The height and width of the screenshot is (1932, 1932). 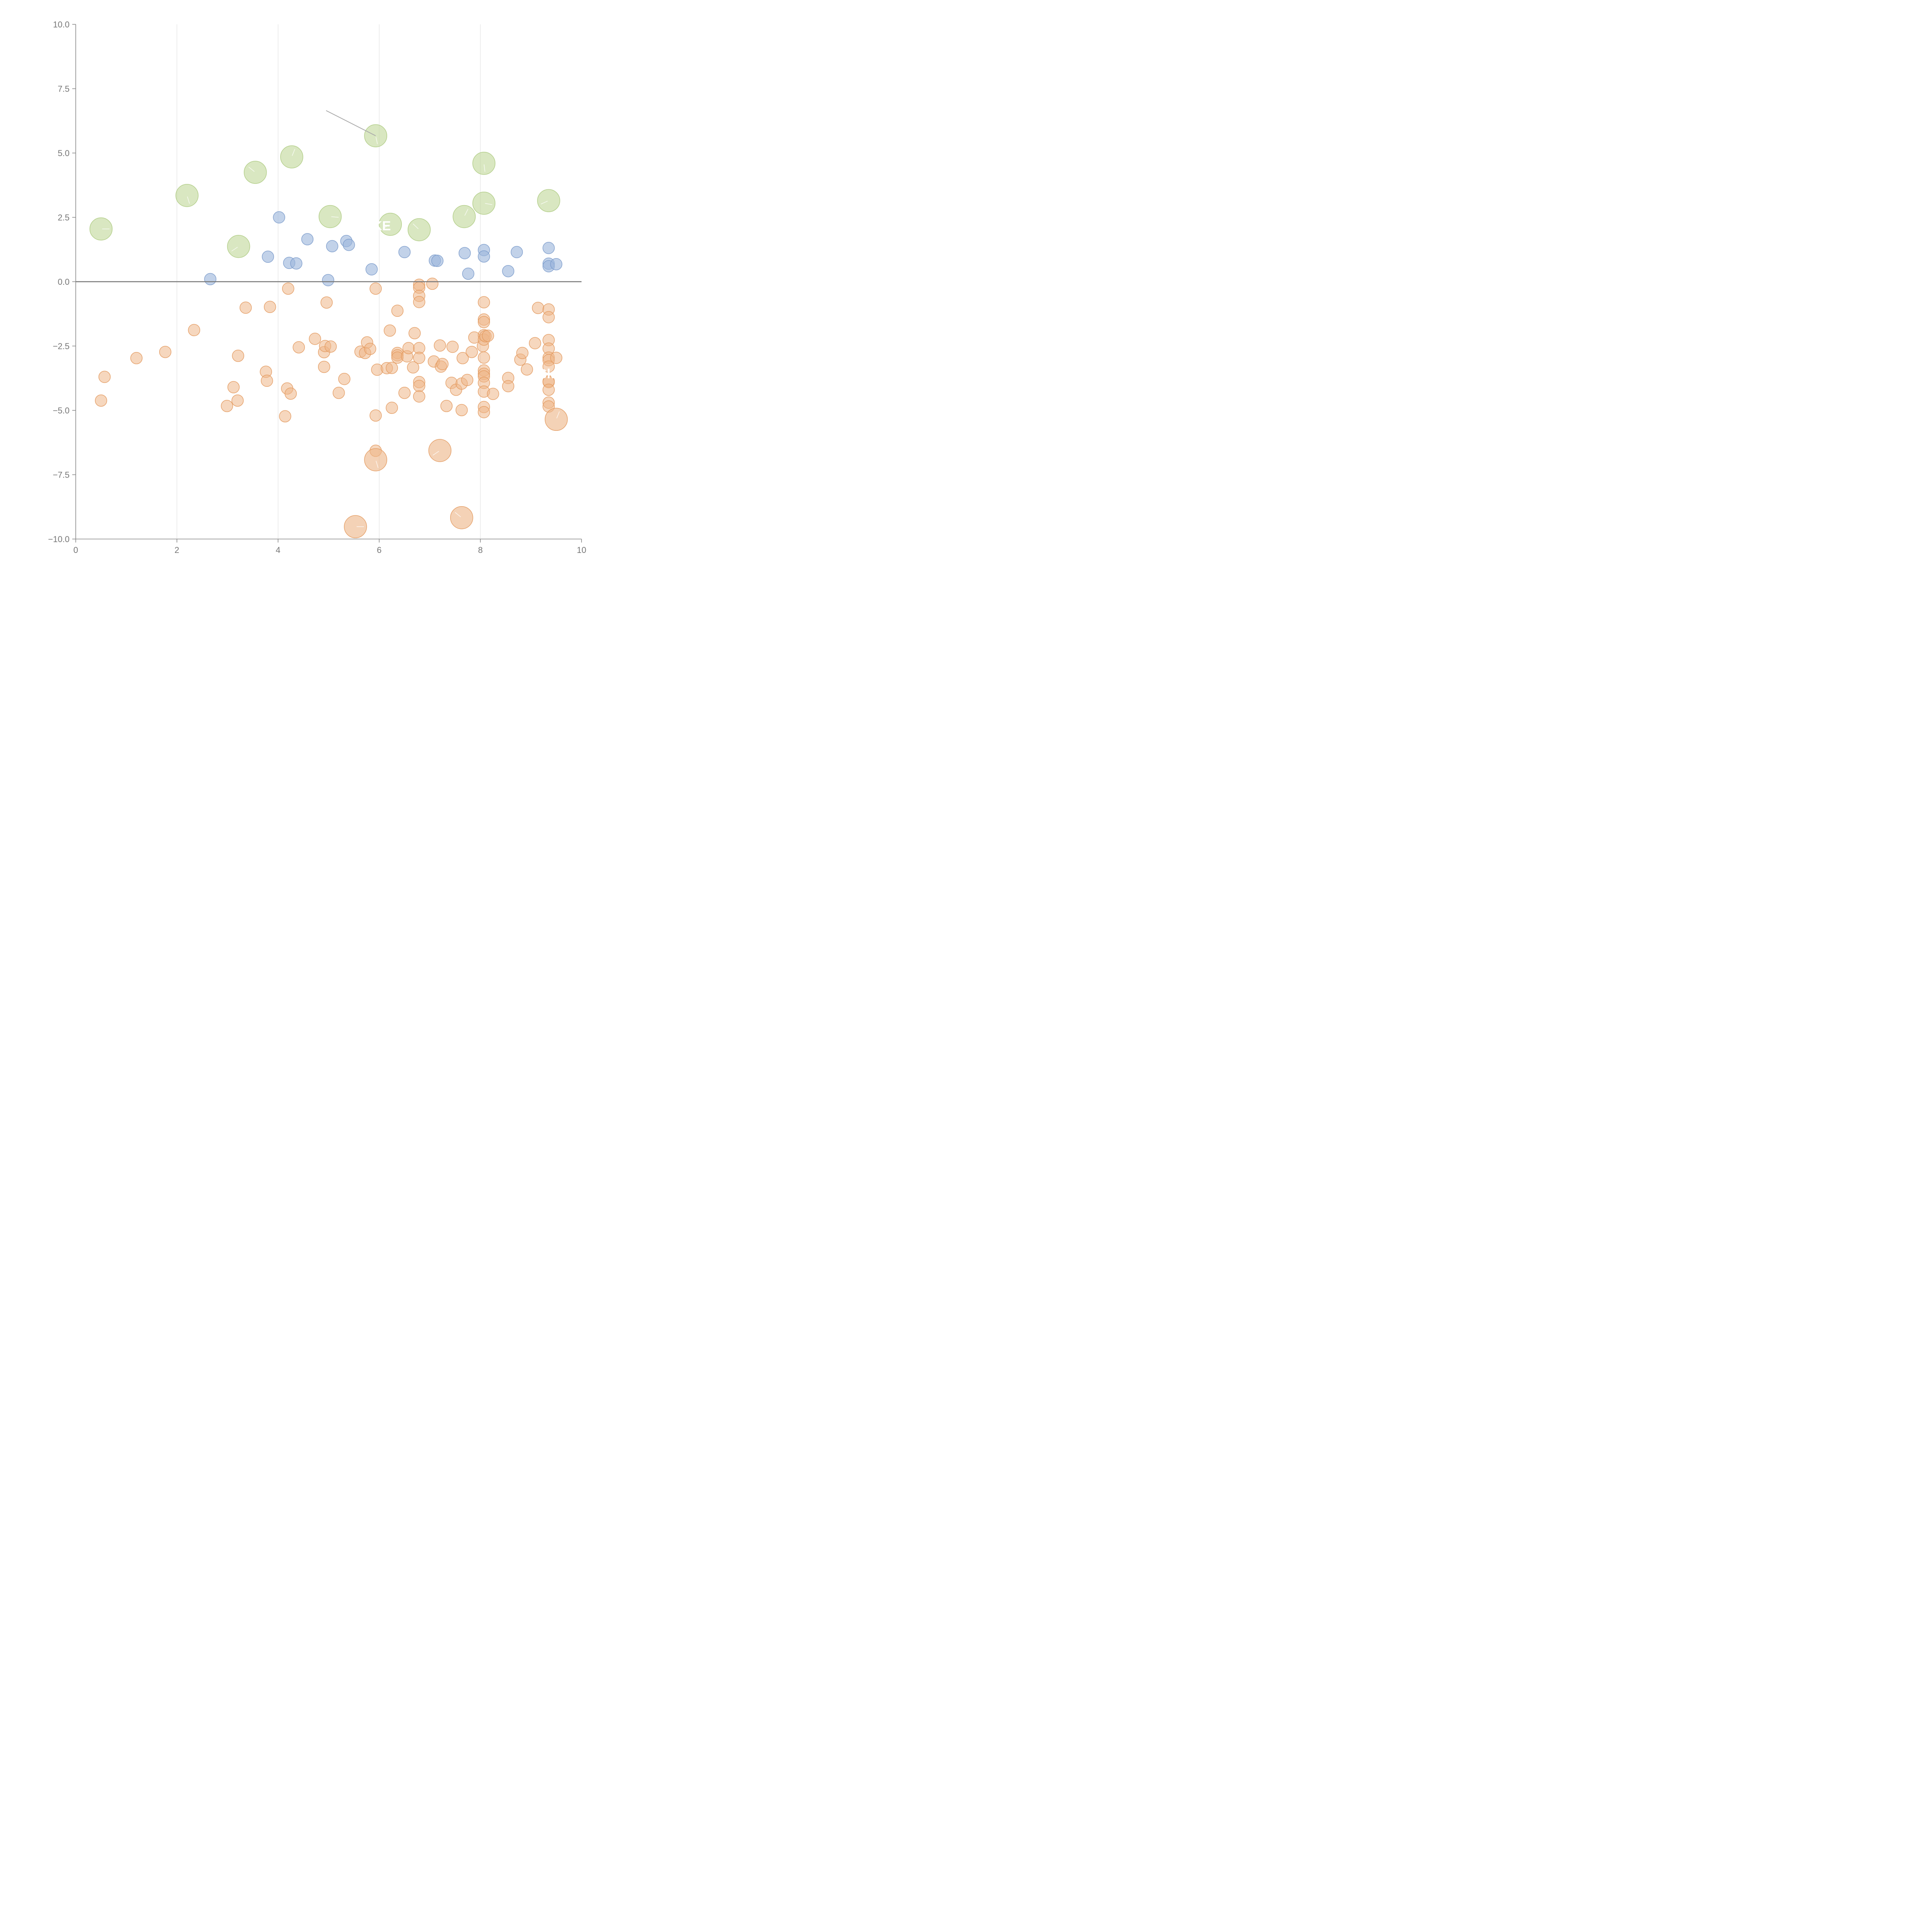 What do you see at coordinates (329, 246) in the screenshot?
I see `annotation-layer: KE Sk` at bounding box center [329, 246].